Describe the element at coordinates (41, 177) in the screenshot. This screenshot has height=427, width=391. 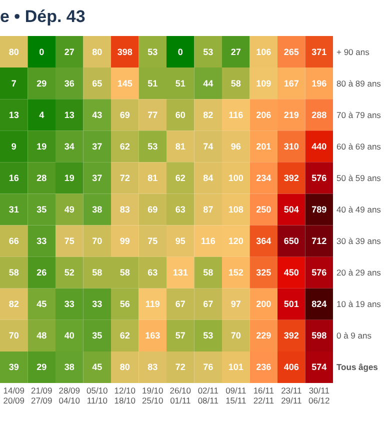
I see `data-label: 28` at that location.